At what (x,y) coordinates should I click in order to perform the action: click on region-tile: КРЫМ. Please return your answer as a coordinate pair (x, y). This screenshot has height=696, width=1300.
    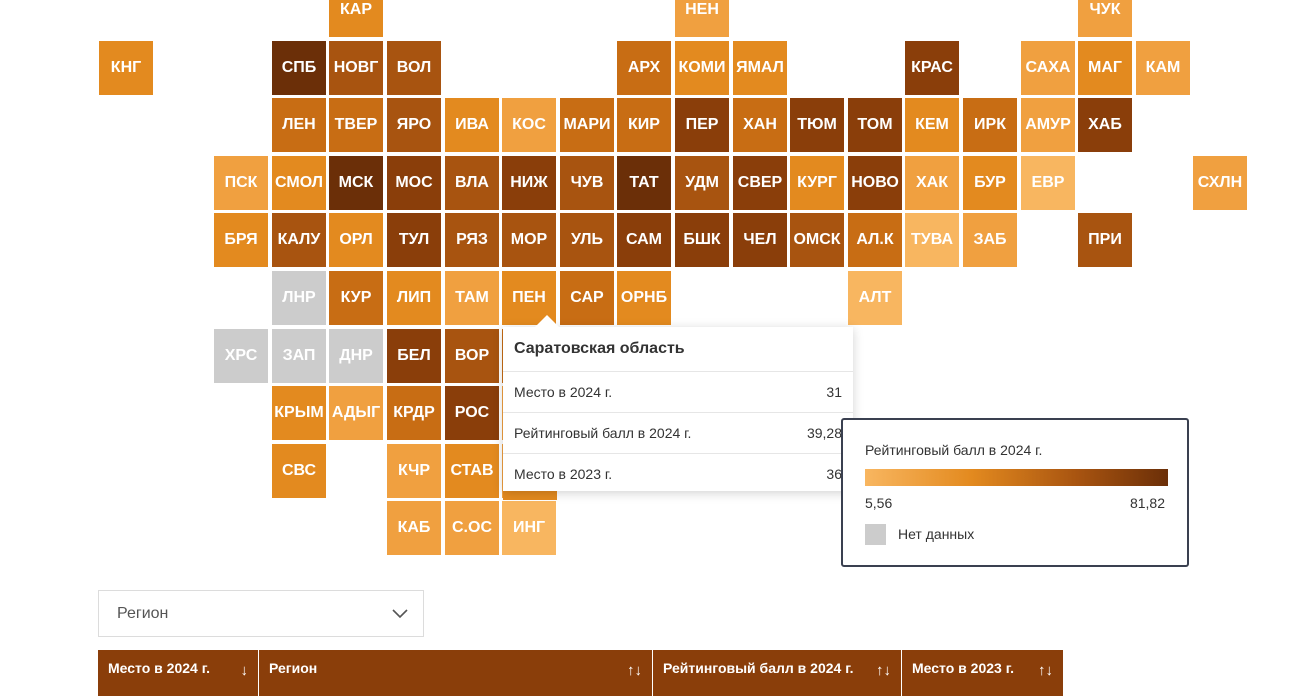
    Looking at the image, I should click on (299, 413).